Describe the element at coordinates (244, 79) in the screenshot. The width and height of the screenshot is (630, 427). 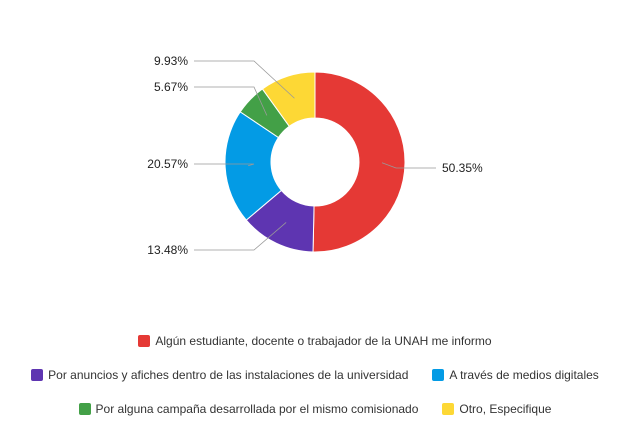
I see `leader-line-otro` at that location.